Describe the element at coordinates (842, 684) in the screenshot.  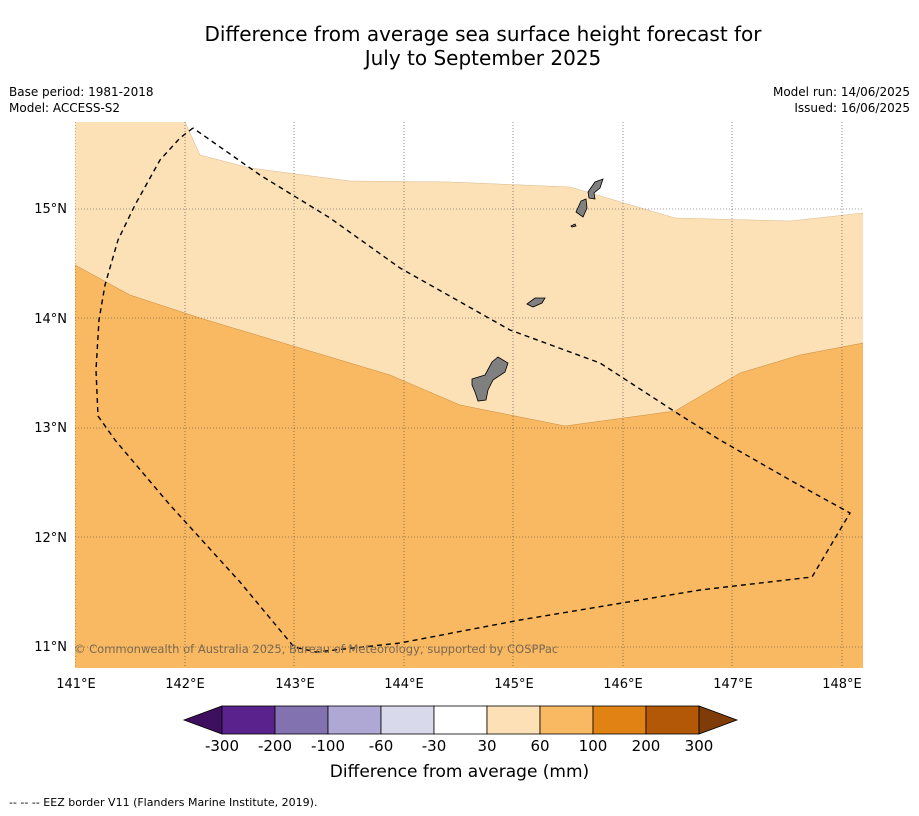
I see `lon-label: 148°E` at that location.